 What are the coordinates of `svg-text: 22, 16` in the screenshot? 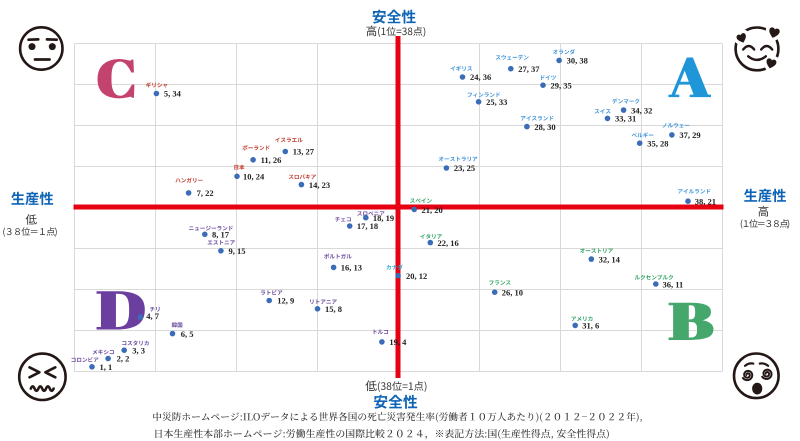 It's located at (448, 243).